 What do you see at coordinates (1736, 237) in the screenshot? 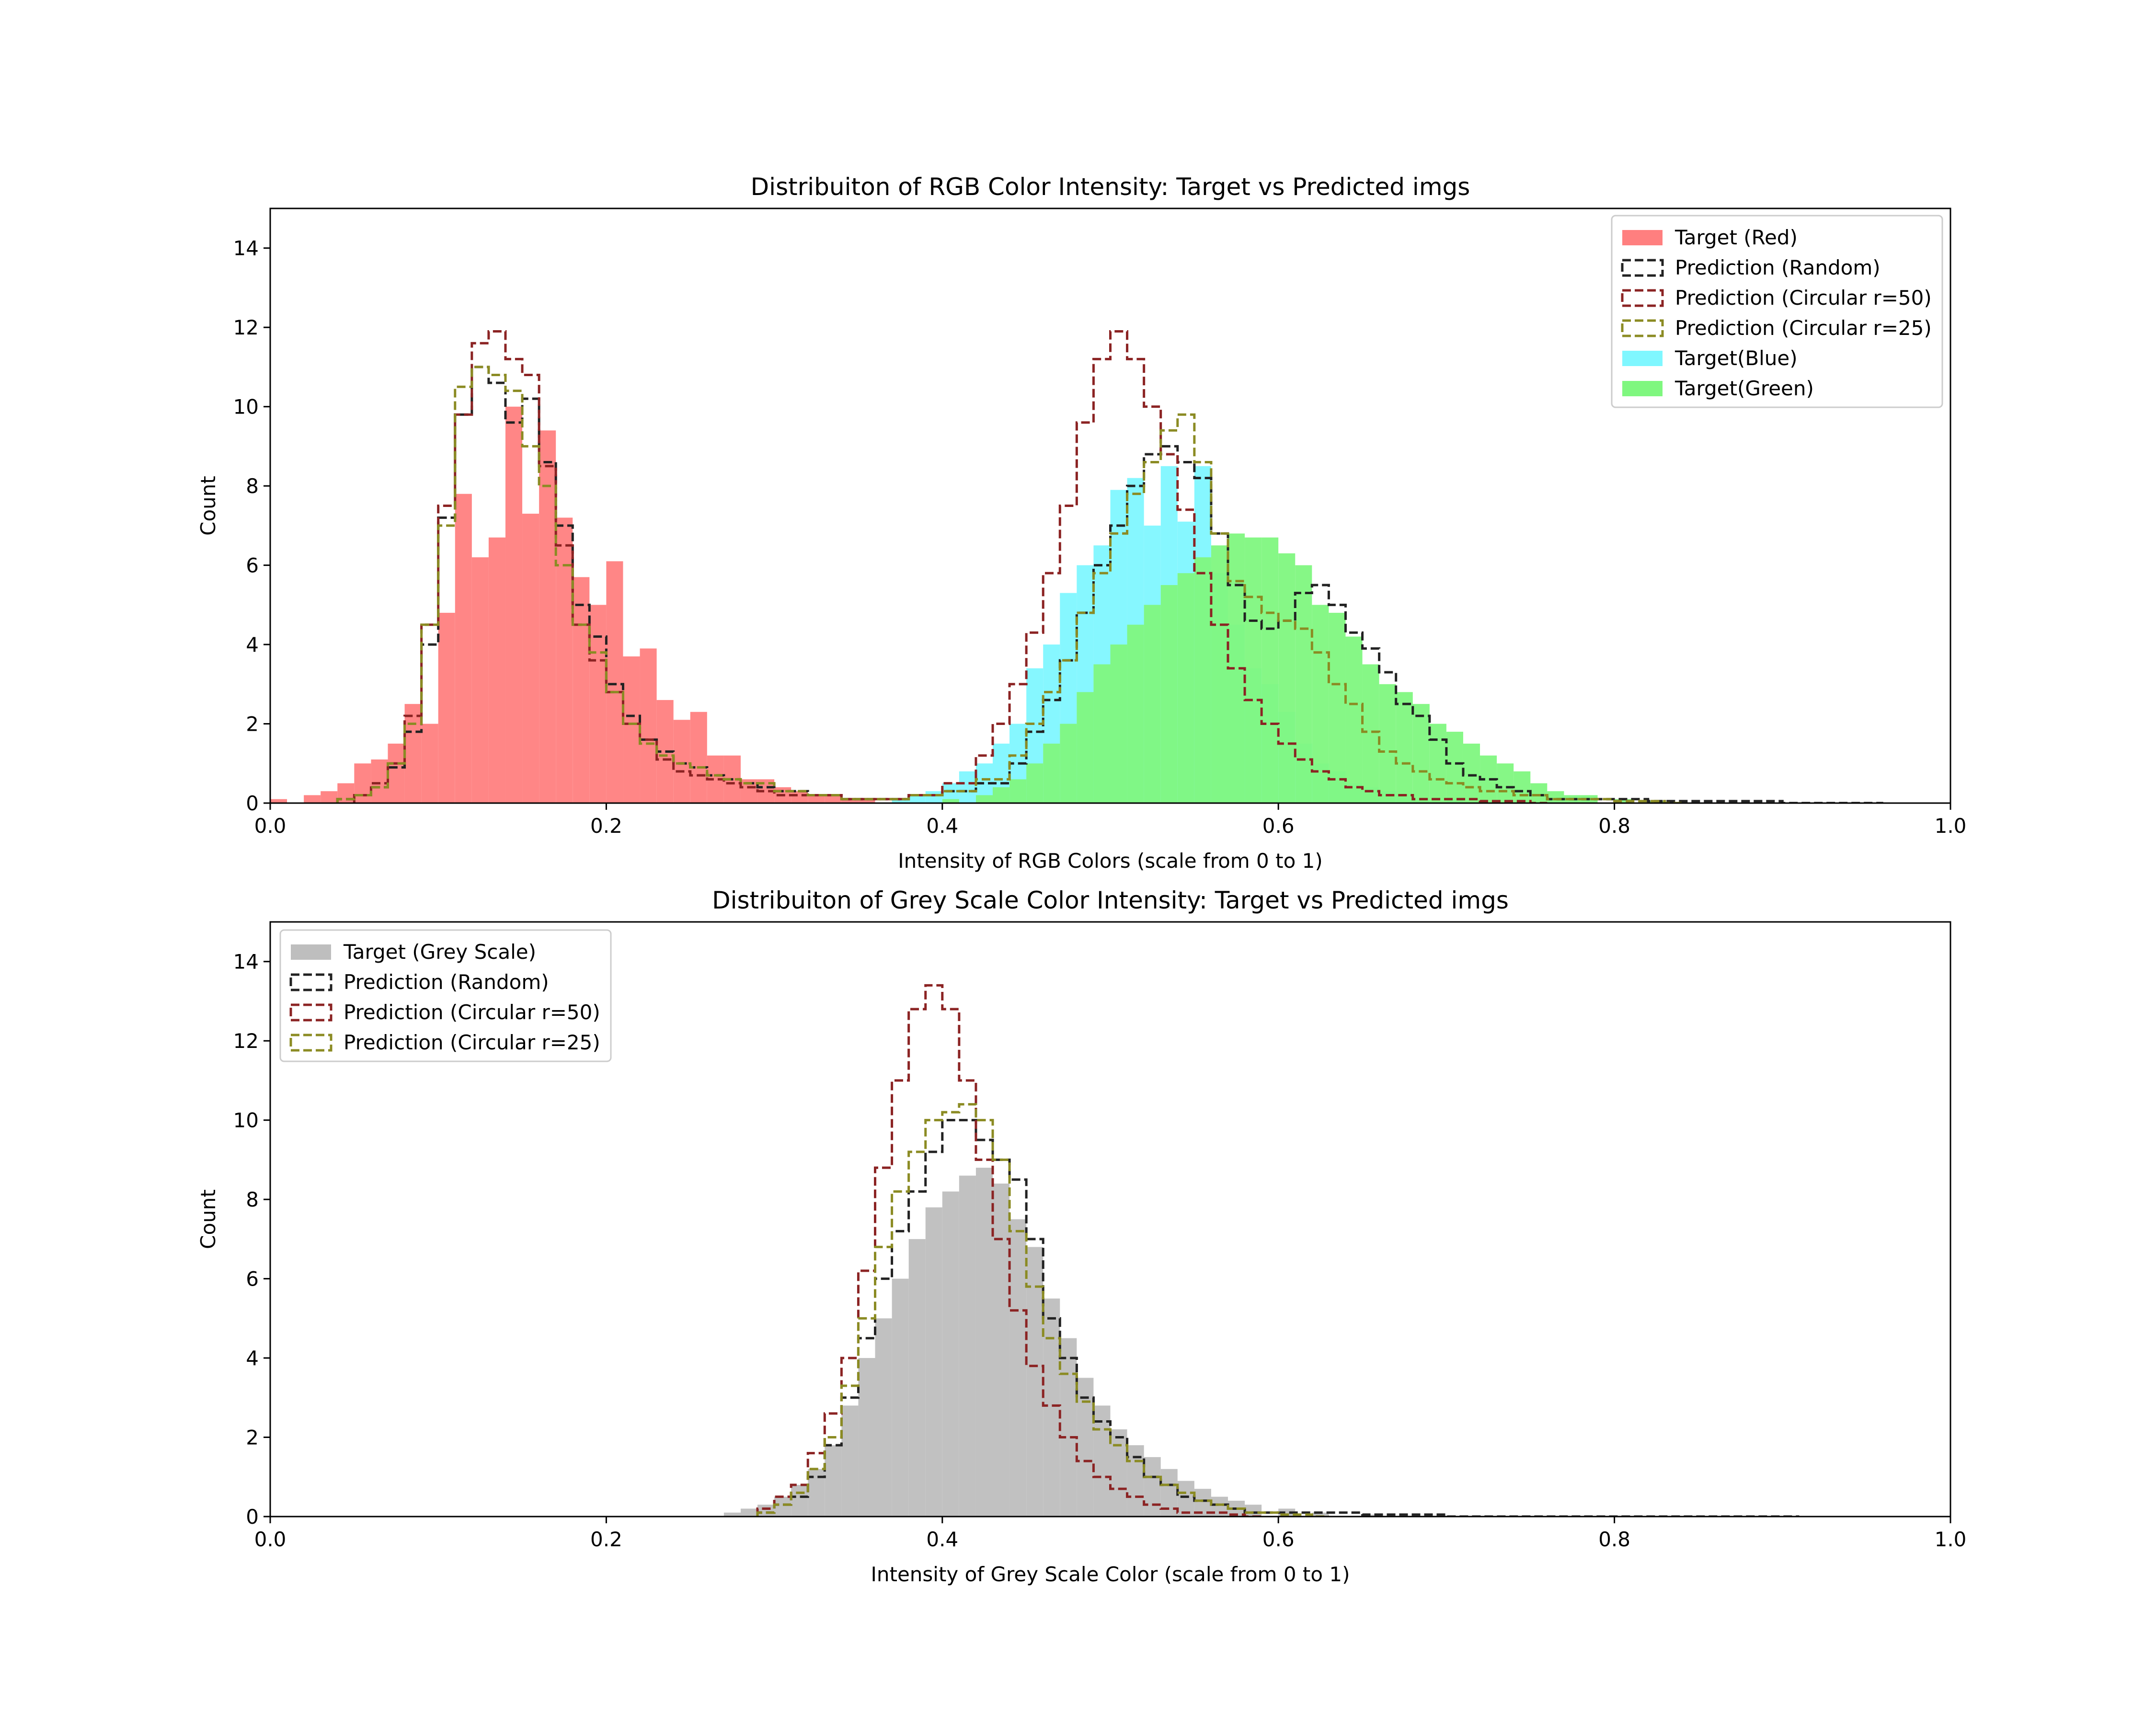
I see `legend-label: Target (Red)` at bounding box center [1736, 237].